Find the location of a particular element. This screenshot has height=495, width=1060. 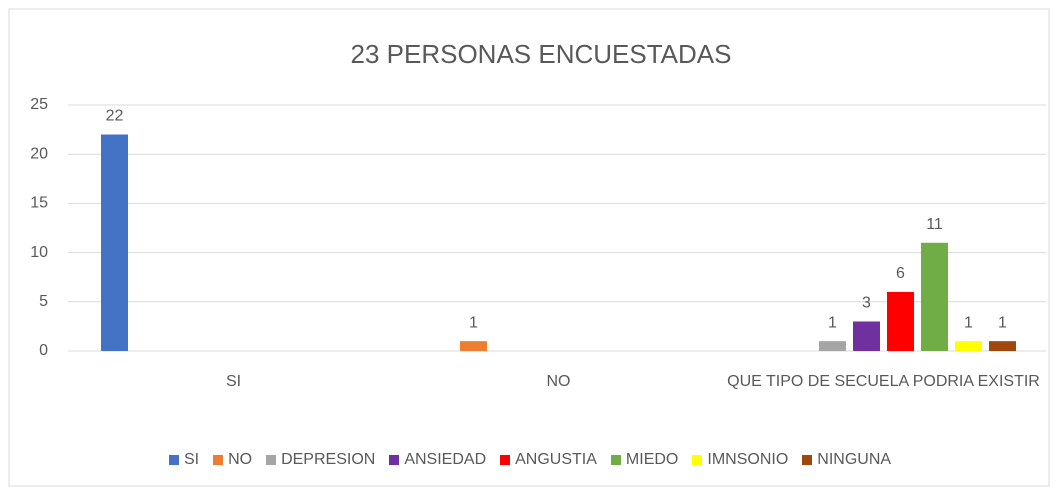

legend-item: MIEDO is located at coordinates (644, 460).